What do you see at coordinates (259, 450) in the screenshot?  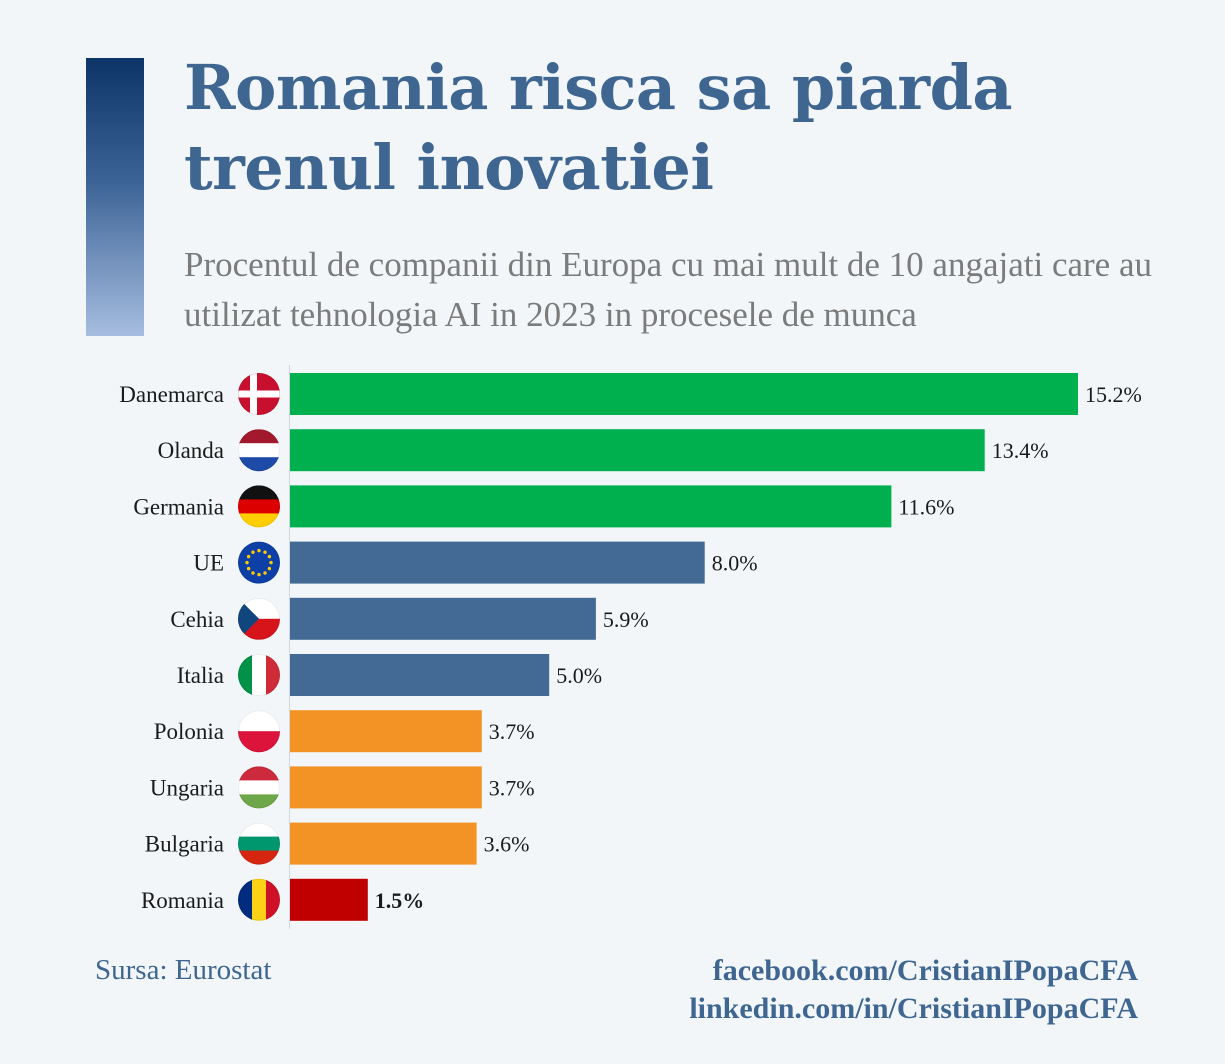 I see `flag-netherlands-icon` at bounding box center [259, 450].